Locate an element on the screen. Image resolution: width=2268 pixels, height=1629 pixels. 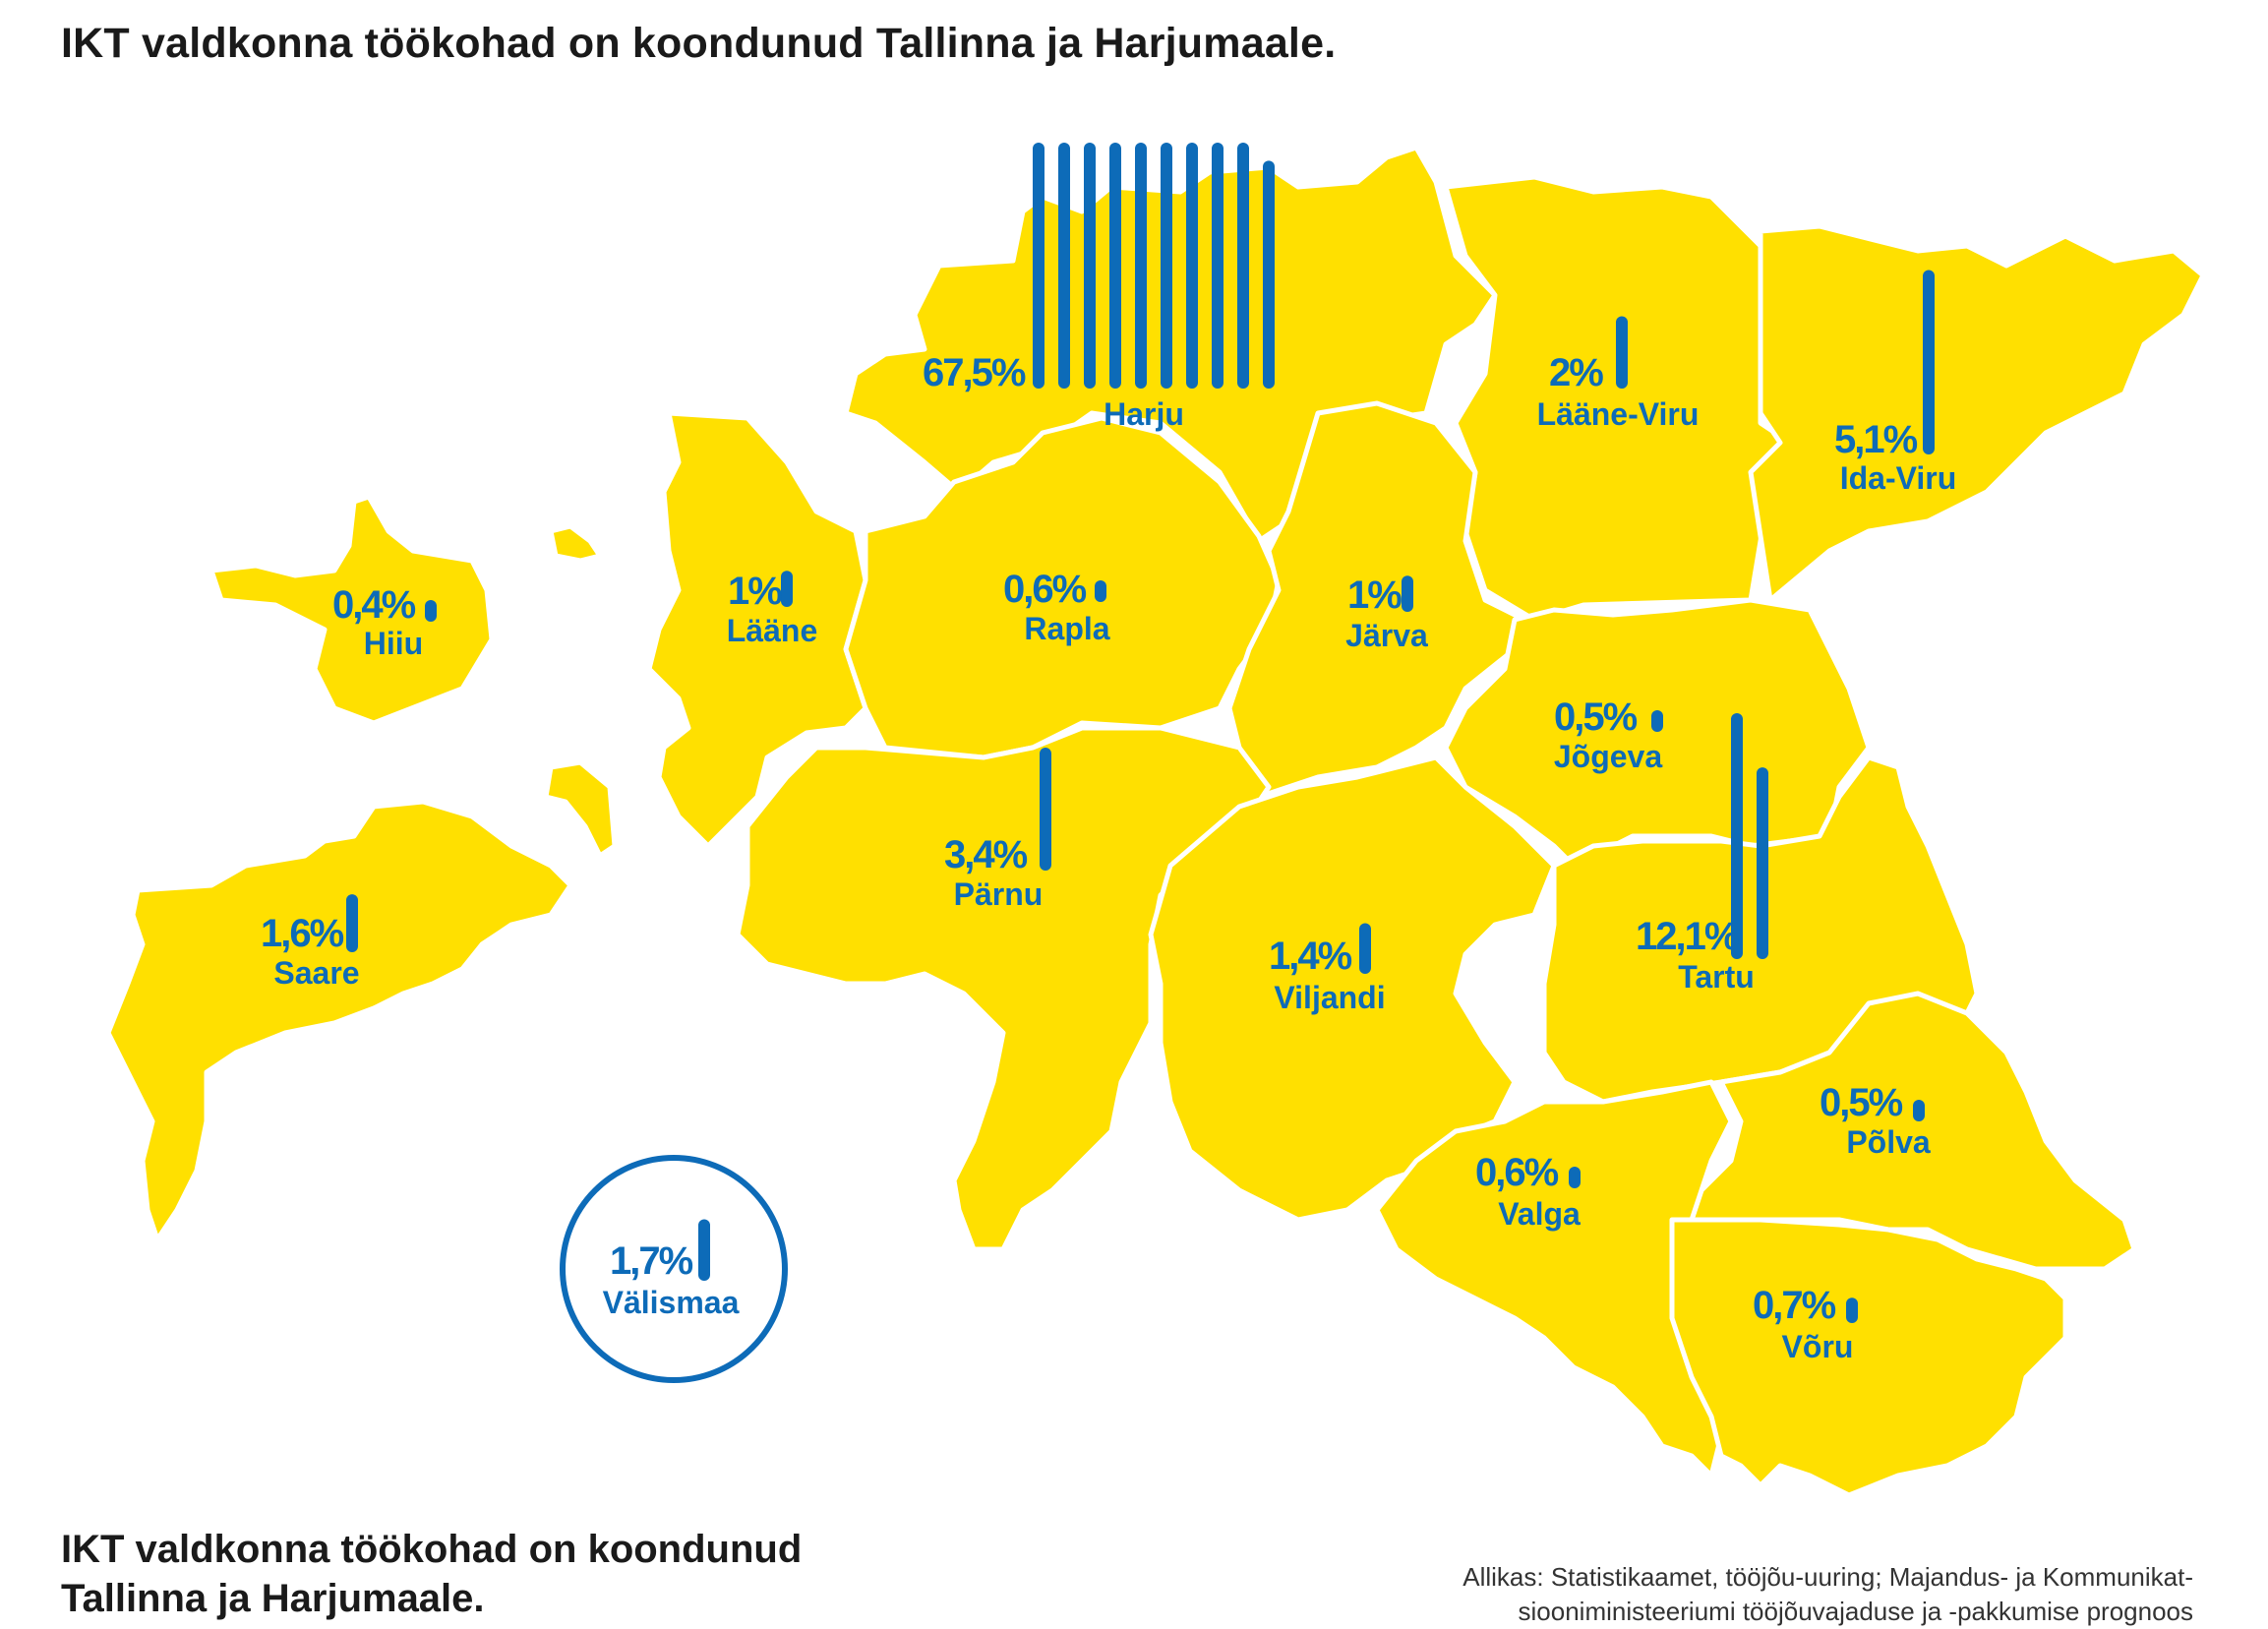
label-parnu-name: Pärnu is located at coordinates (999, 894).